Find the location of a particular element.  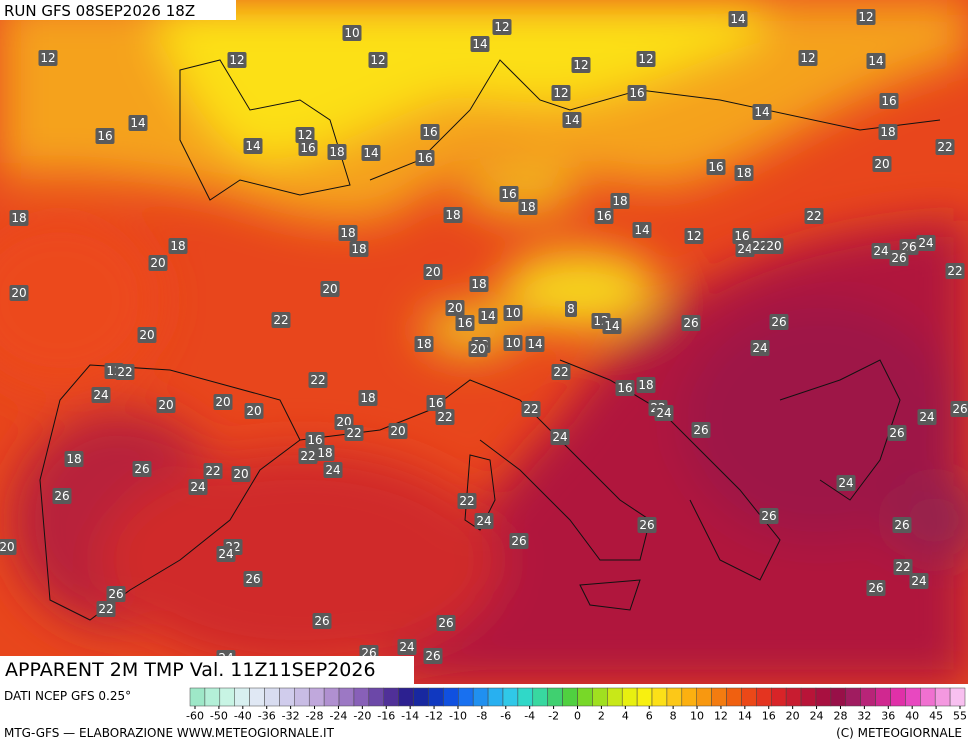

map-label: 10 is located at coordinates (512, 343).